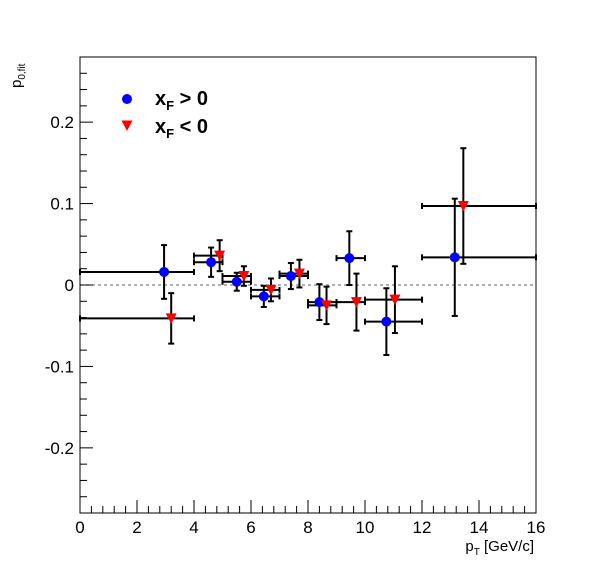 This screenshot has height=572, width=596. Describe the element at coordinates (479, 527) in the screenshot. I see `x-tick-label: 14` at that location.